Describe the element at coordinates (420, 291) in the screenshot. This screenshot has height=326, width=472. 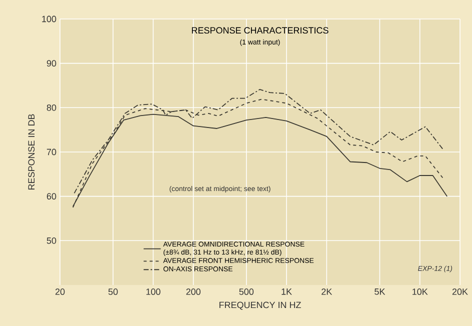
I see `x-tick-label: 10K` at that location.